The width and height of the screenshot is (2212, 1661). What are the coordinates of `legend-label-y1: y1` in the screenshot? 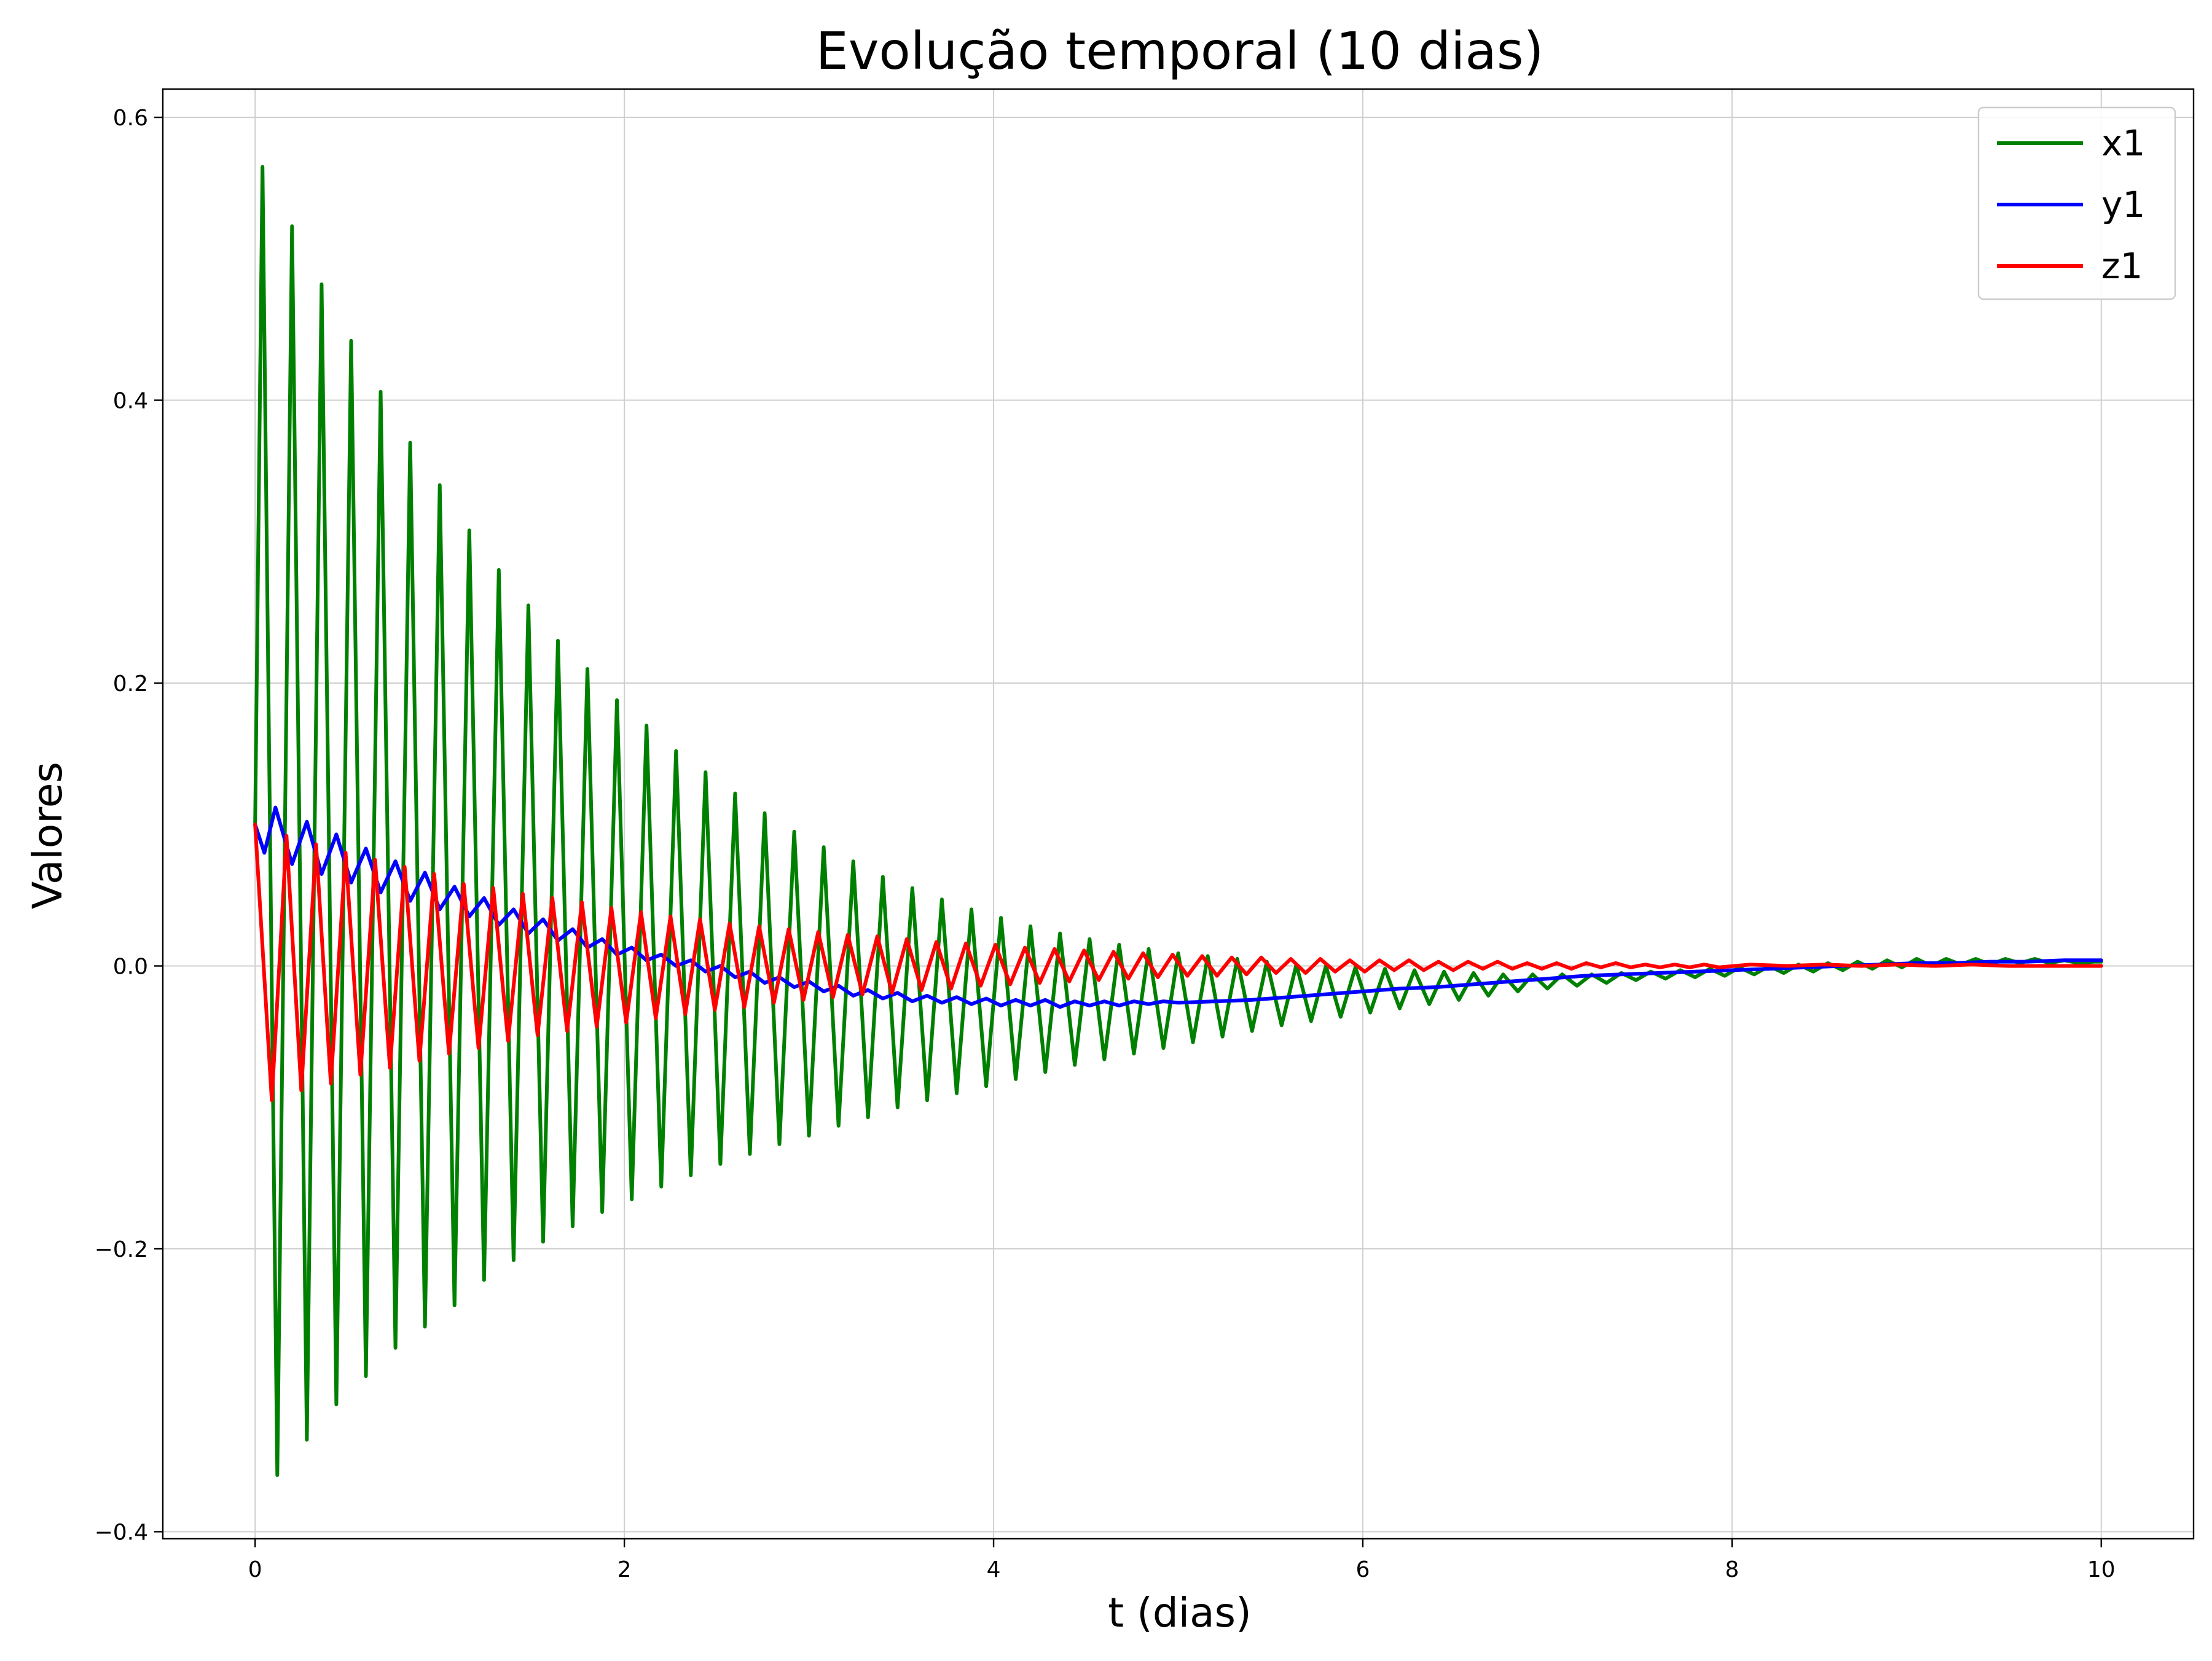 It's located at (2123, 204).